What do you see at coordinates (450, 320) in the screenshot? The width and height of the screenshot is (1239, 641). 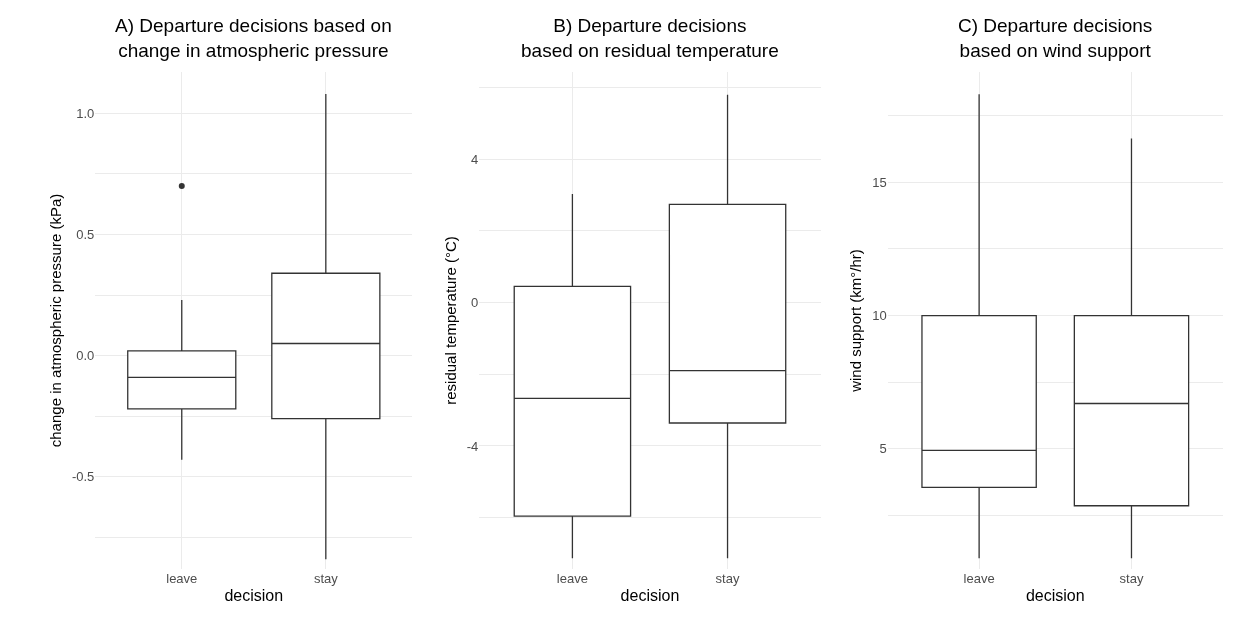 I see `y-axis-title: residual temperature (°C)` at bounding box center [450, 320].